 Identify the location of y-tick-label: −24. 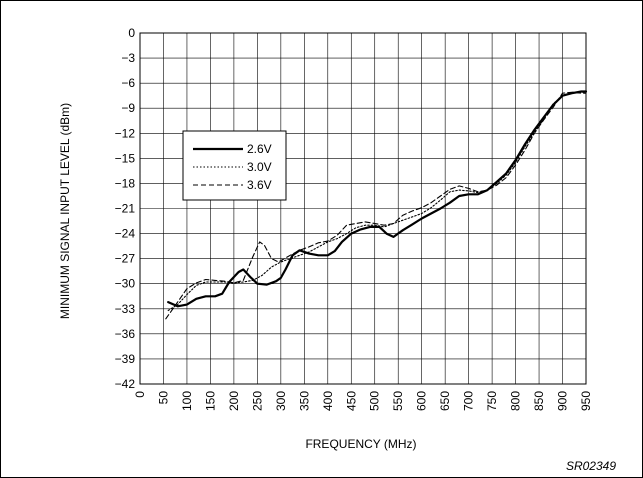
(125, 234).